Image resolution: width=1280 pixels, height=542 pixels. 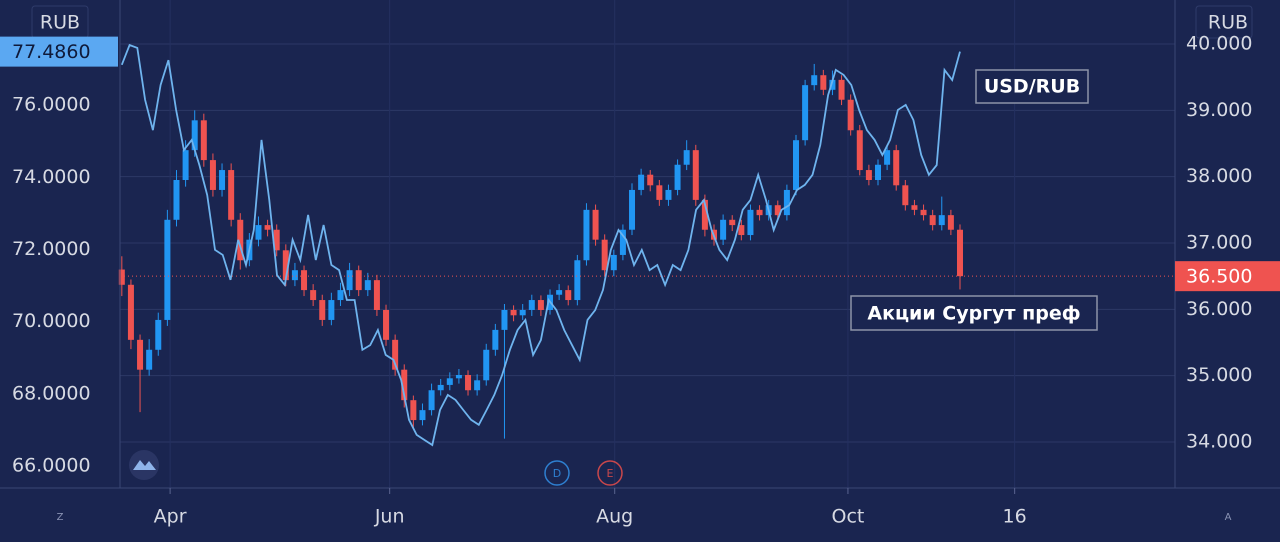 I want to click on y-tick-label: 72.0000, so click(x=51, y=249).